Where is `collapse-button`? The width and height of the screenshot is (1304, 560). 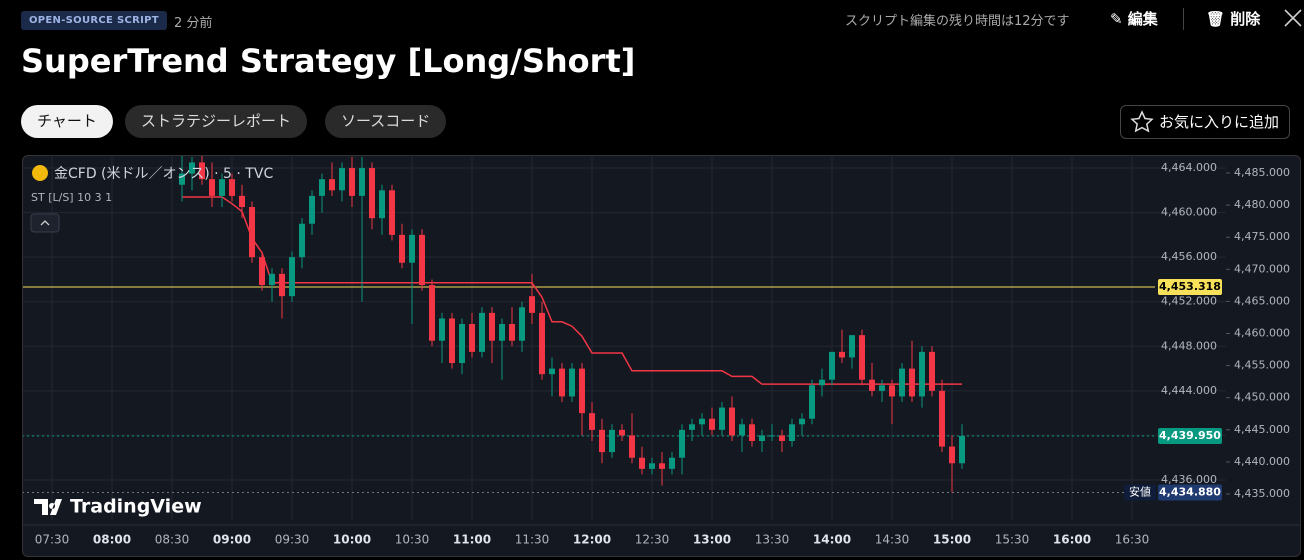 collapse-button is located at coordinates (45, 223).